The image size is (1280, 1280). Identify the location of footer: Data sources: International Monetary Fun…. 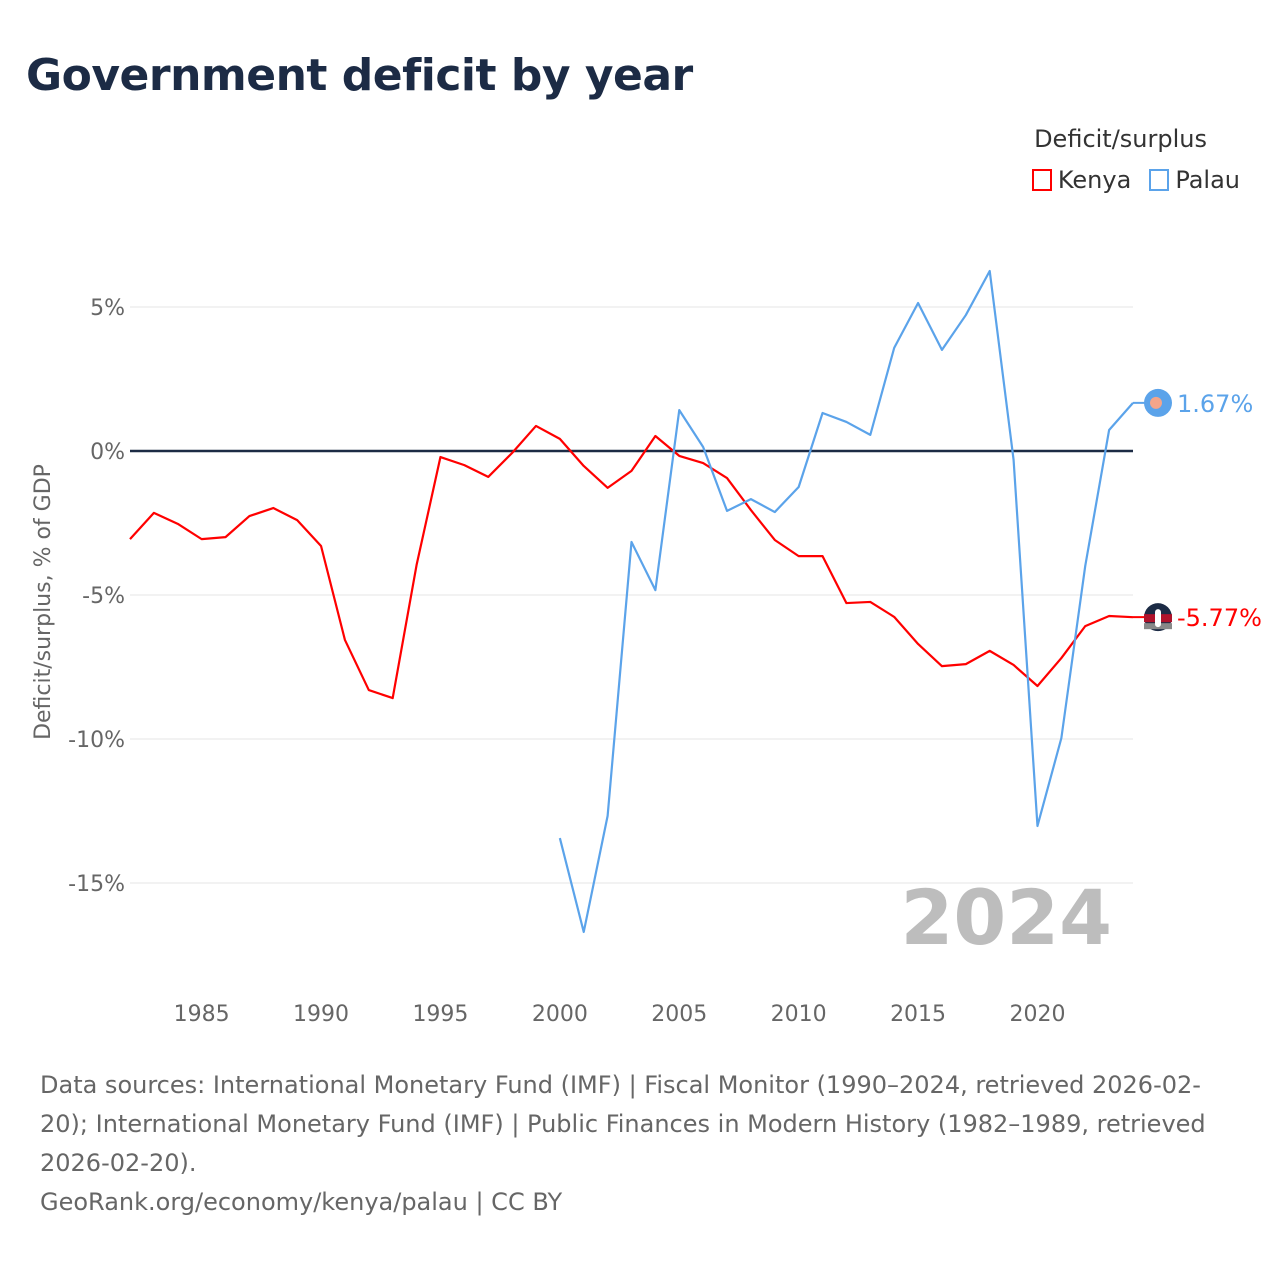
(640, 1144).